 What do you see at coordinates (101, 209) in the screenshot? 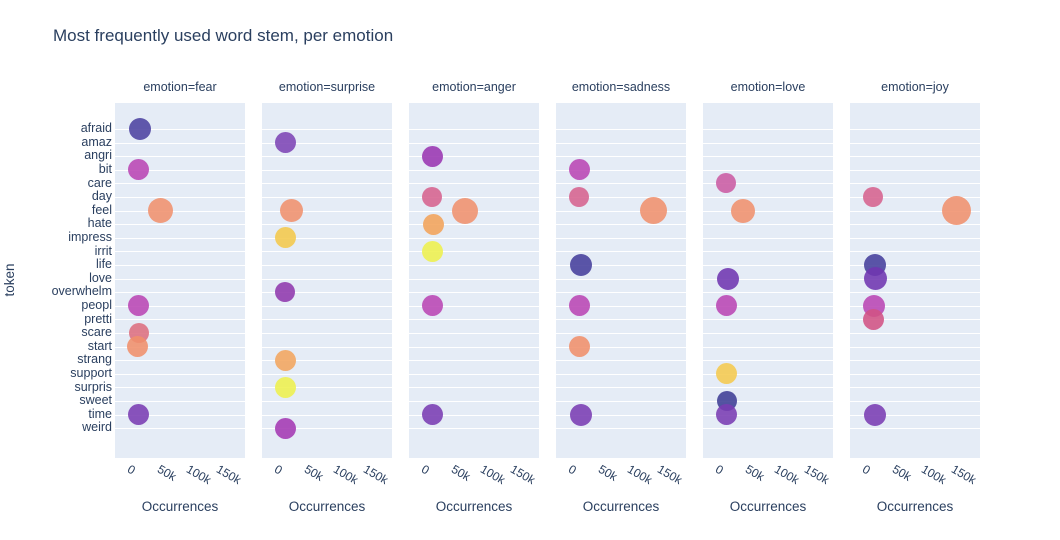
I see `y-axis-label-feel: feel` at bounding box center [101, 209].